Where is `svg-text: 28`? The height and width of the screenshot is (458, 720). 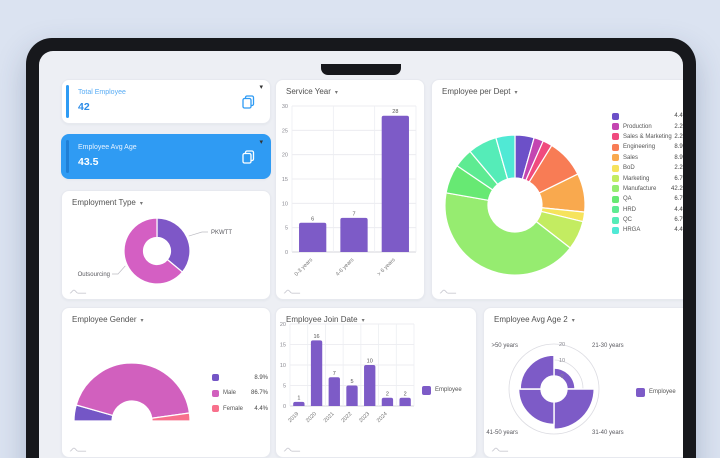
svg-text: 28 is located at coordinates (395, 112).